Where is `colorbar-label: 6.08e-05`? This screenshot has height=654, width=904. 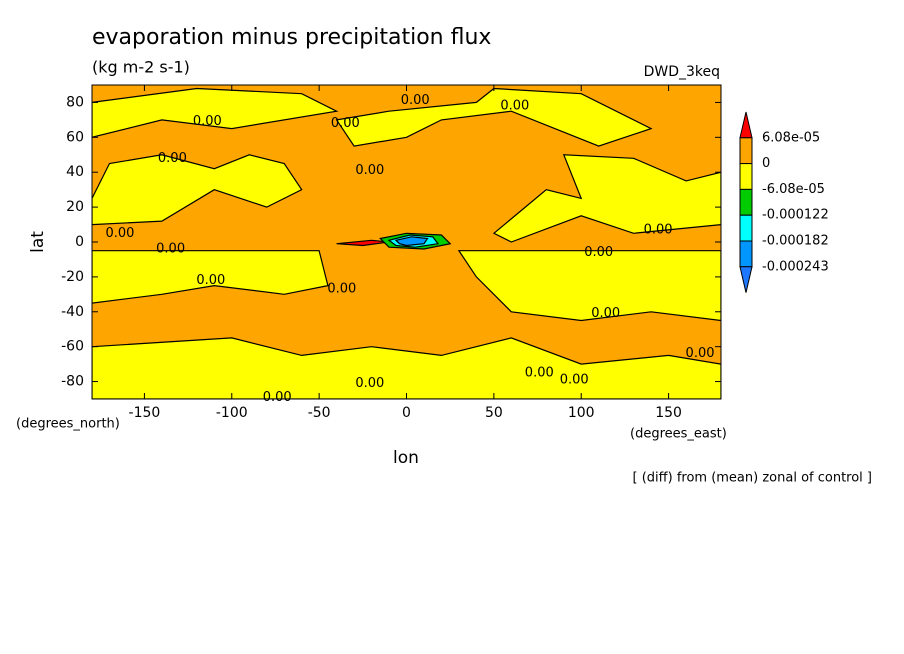
colorbar-label: 6.08e-05 is located at coordinates (791, 137).